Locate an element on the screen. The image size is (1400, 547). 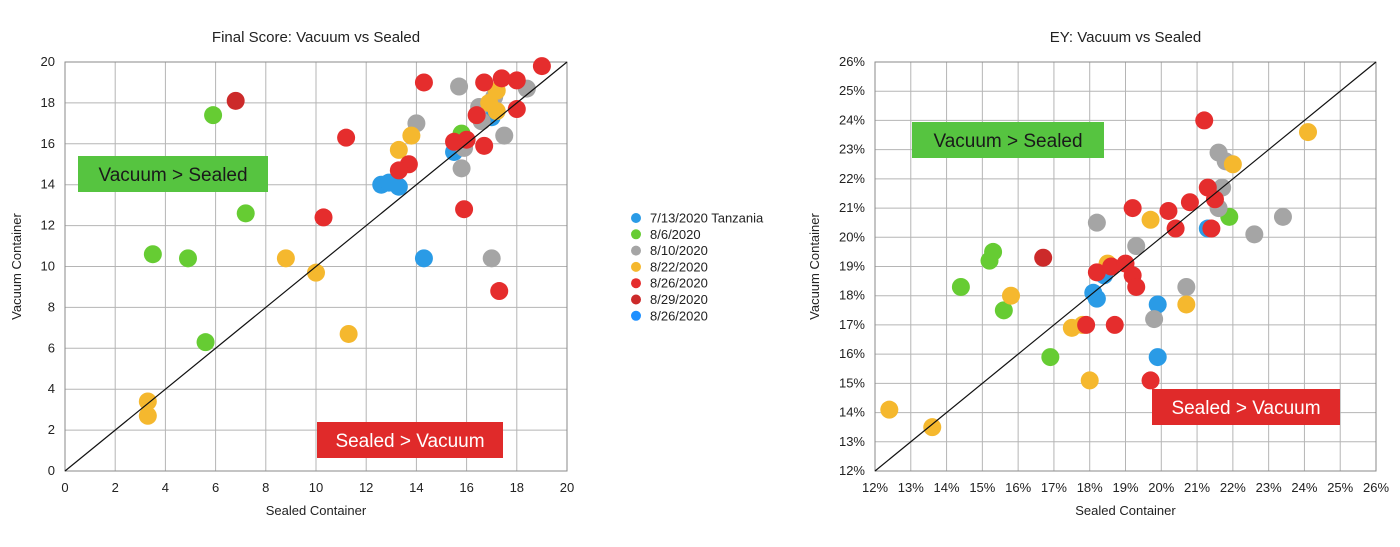
legend-label: 7/13/2020 Tanzania is located at coordinates (707, 218).